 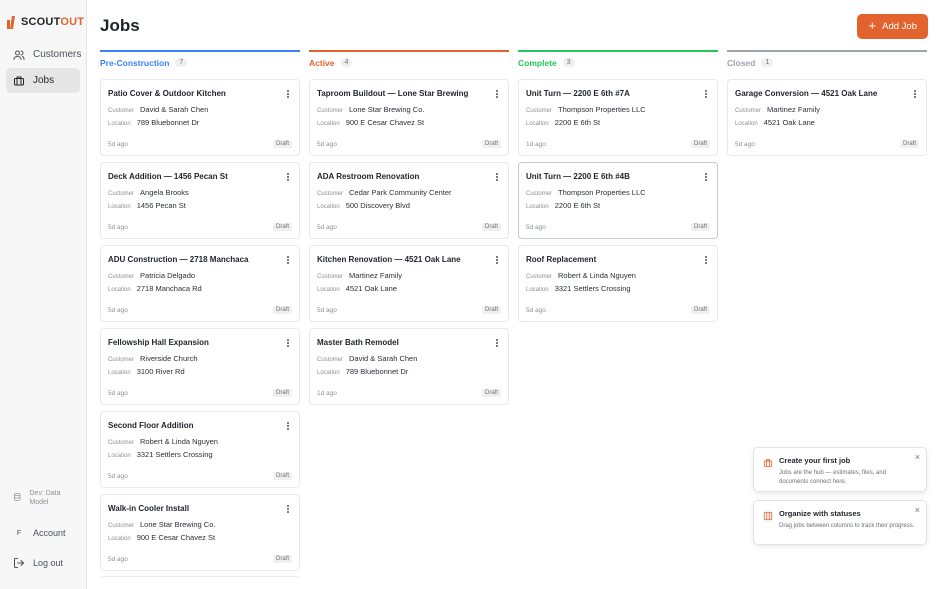 I want to click on customer-value: Lone Star Brewing Co., so click(x=387, y=109).